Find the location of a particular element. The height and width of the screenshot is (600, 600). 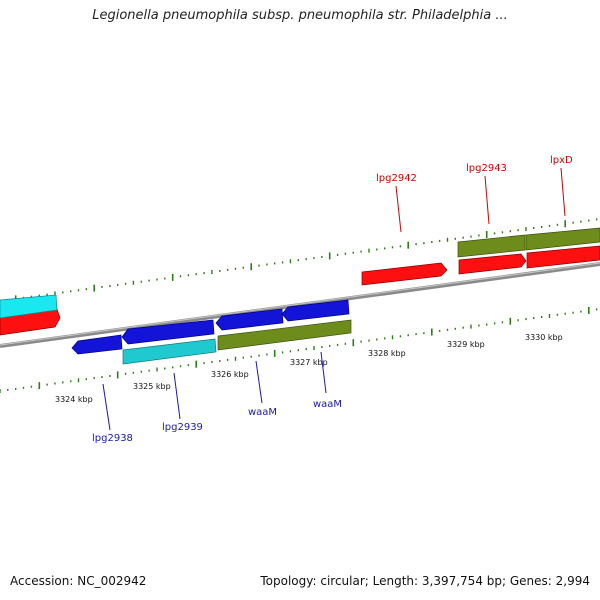

scale-label: 3327 kbp is located at coordinates (309, 362).